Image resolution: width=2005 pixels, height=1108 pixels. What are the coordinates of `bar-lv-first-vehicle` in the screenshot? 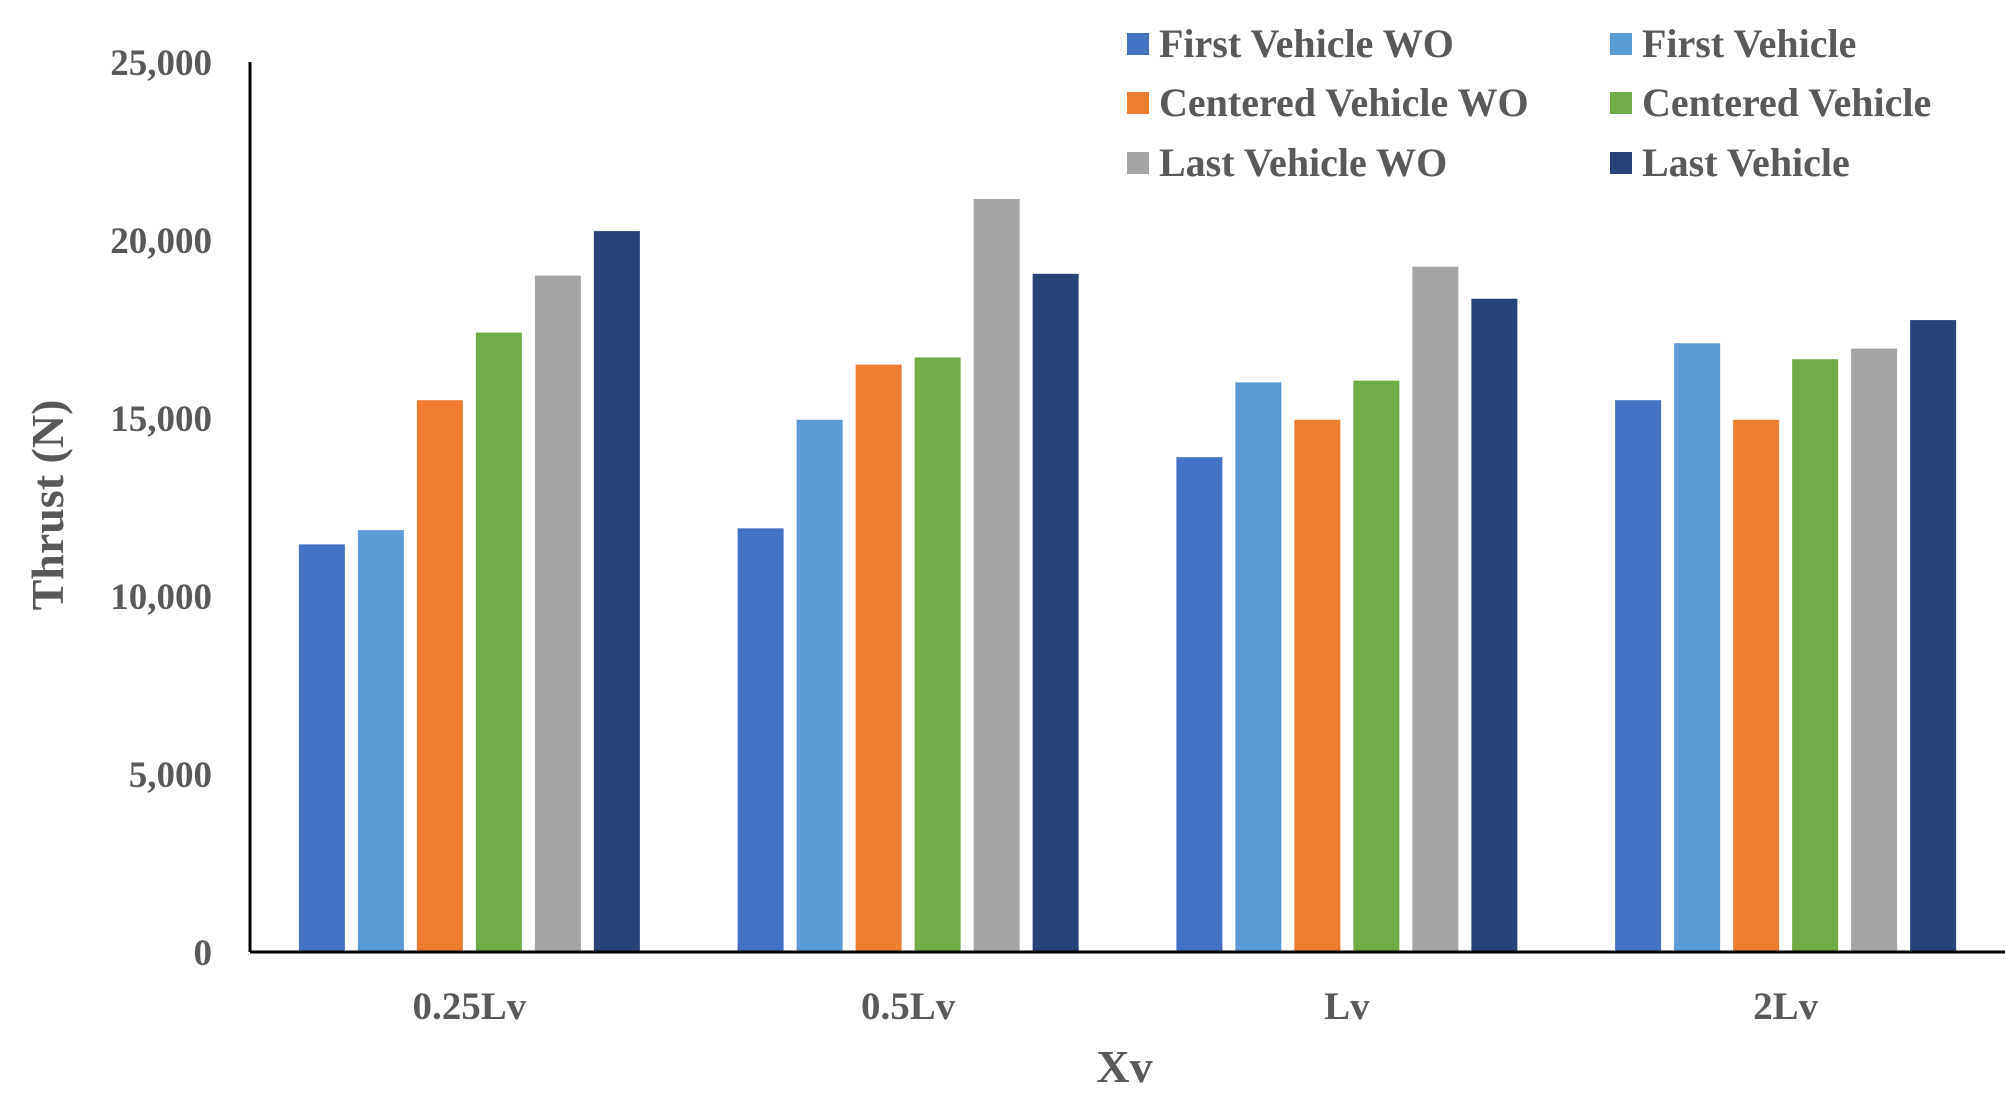 It's located at (1258, 667).